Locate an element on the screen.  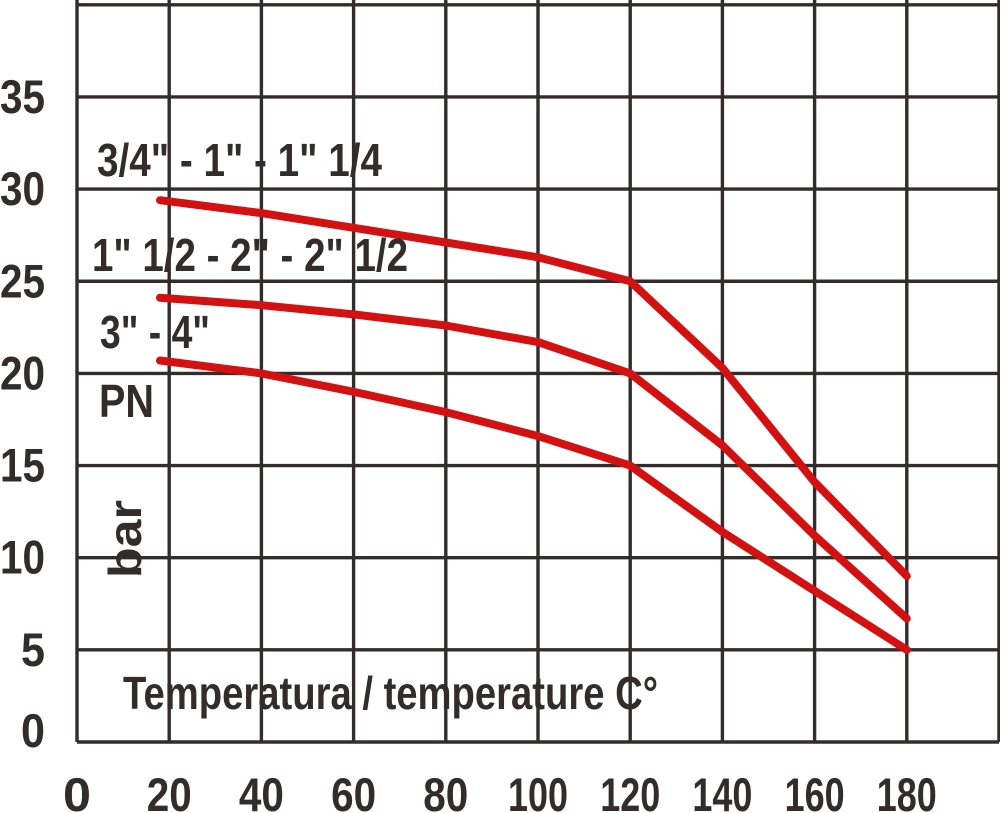
y-tick-label: 0 is located at coordinates (33, 730).